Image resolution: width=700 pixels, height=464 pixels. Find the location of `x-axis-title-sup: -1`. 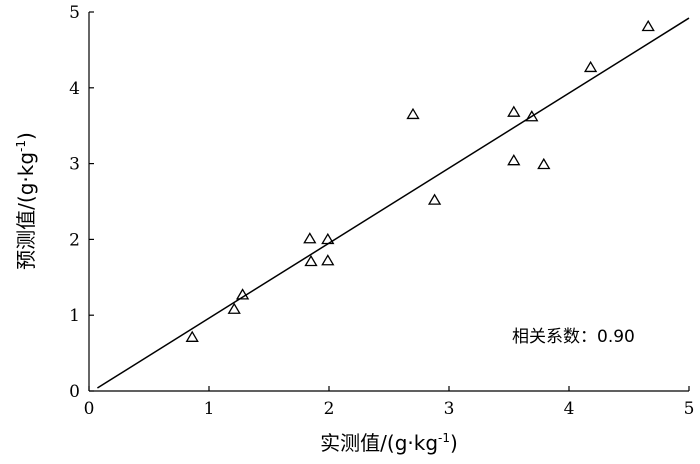

x-axis-title-sup: -1 is located at coordinates (444, 438).